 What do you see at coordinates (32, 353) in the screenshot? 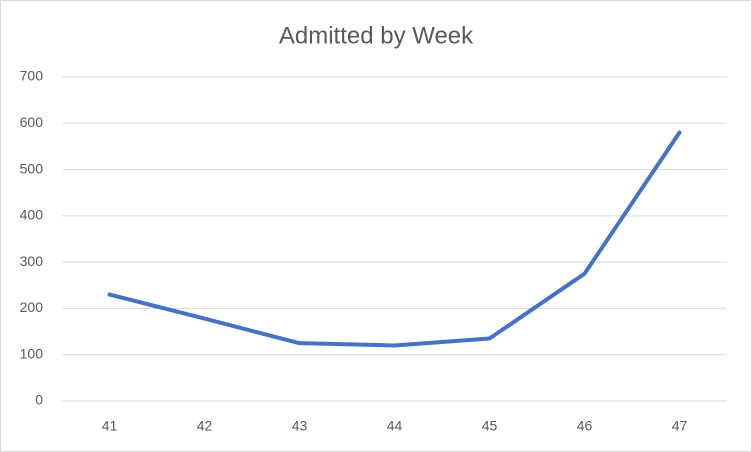
I see `y-tick-label: 100` at bounding box center [32, 353].